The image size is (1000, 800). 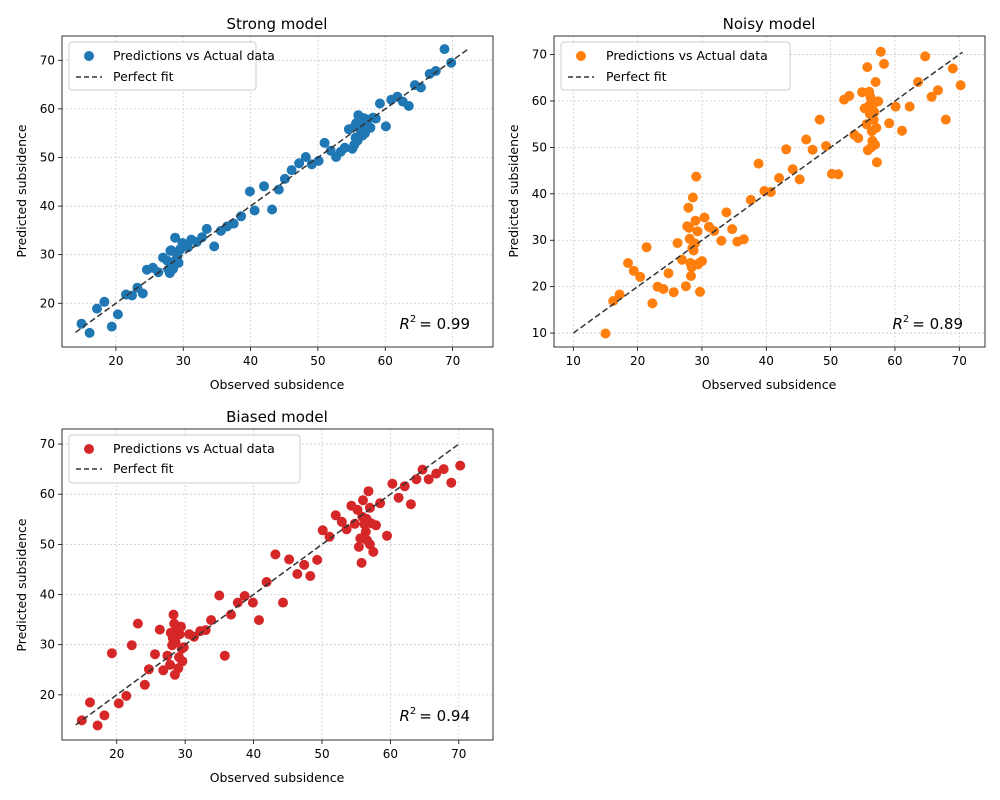 I want to click on perfect-fit-line, so click(x=268, y=584).